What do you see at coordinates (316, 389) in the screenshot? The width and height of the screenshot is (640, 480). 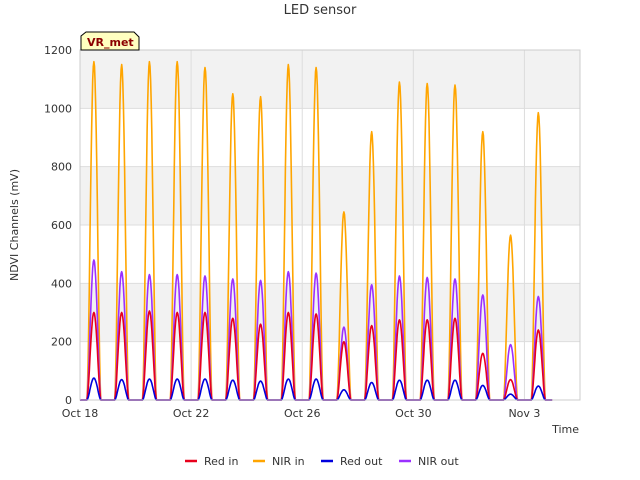 I see `series-line-red-out` at bounding box center [316, 389].